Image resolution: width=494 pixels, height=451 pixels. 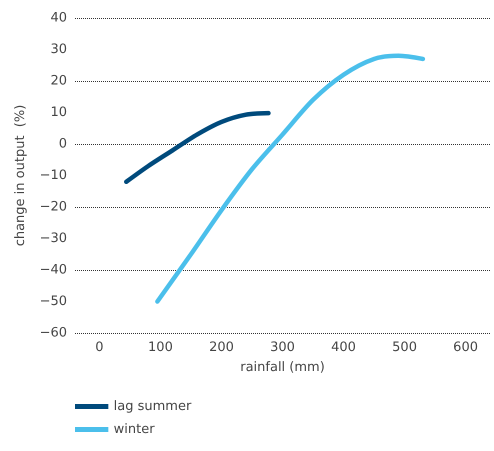 I want to click on y-tick-label: 40, so click(x=58, y=18).